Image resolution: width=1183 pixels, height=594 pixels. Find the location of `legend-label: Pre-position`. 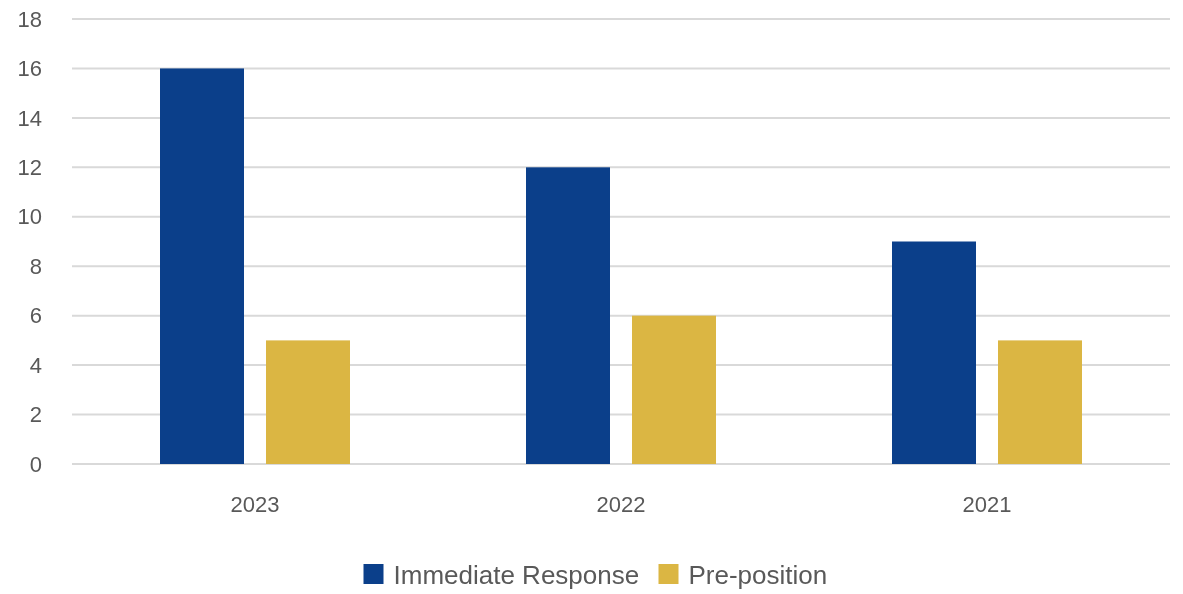

legend-label: Pre-position is located at coordinates (758, 575).